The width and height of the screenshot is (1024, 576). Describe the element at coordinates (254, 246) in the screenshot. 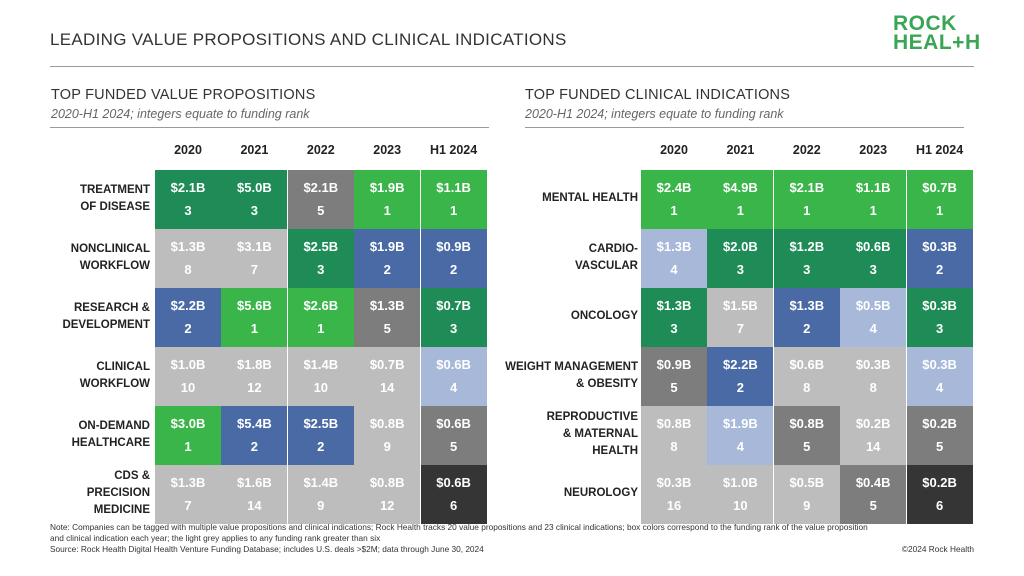

I see `funding-amount: $3.1B` at that location.